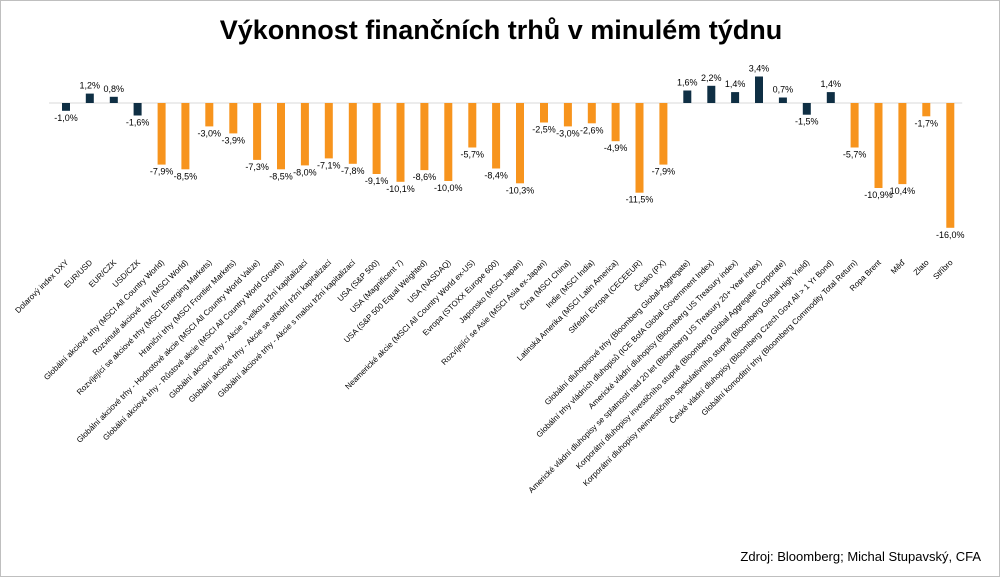  What do you see at coordinates (400, 189) in the screenshot?
I see `value-label-usa-magnificent-7: -10,1%` at bounding box center [400, 189].